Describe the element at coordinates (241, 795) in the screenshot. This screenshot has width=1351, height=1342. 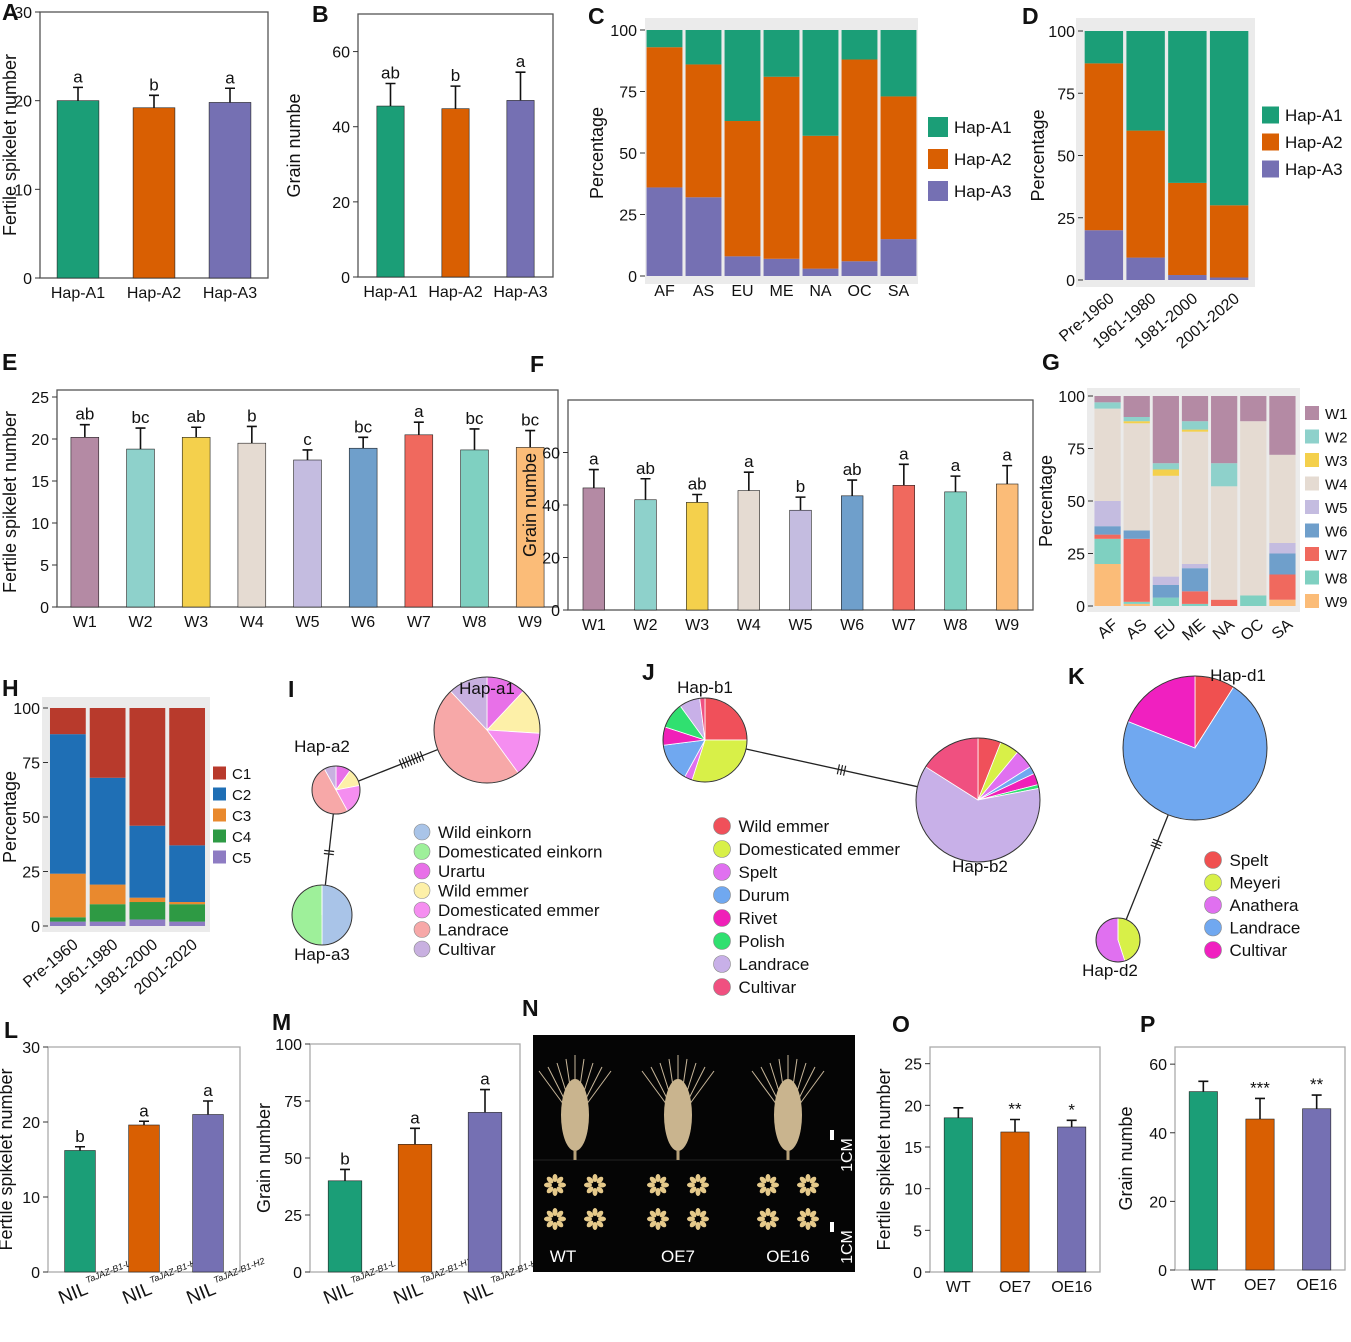
I see `legend-label: C2` at that location.